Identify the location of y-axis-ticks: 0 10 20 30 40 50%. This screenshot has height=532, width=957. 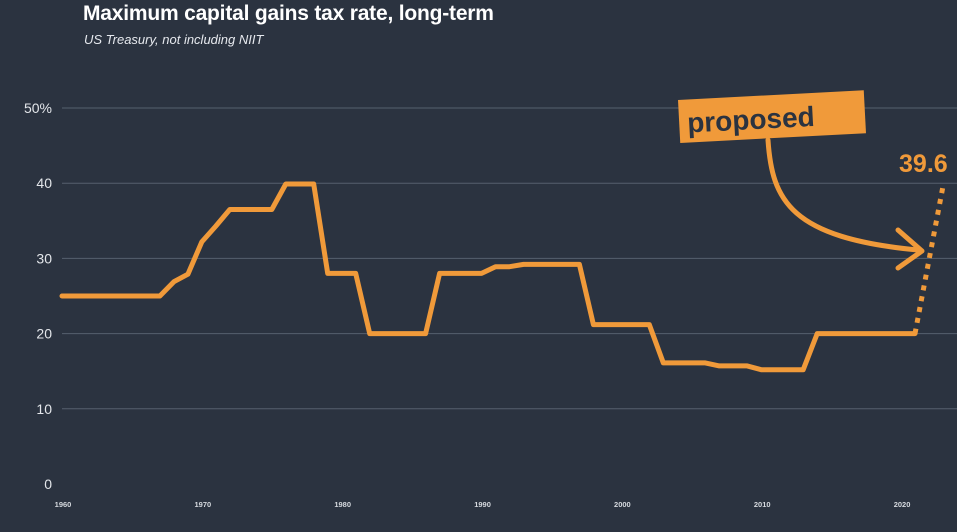
(38, 296).